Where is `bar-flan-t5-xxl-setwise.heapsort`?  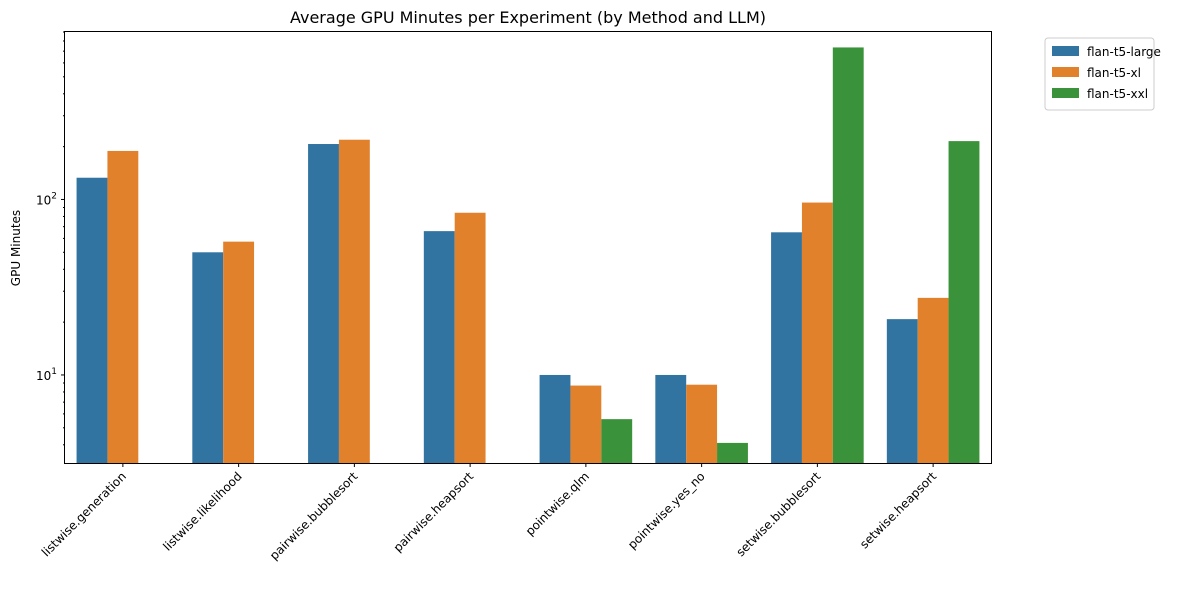
bar-flan-t5-xxl-setwise.heapsort is located at coordinates (964, 302).